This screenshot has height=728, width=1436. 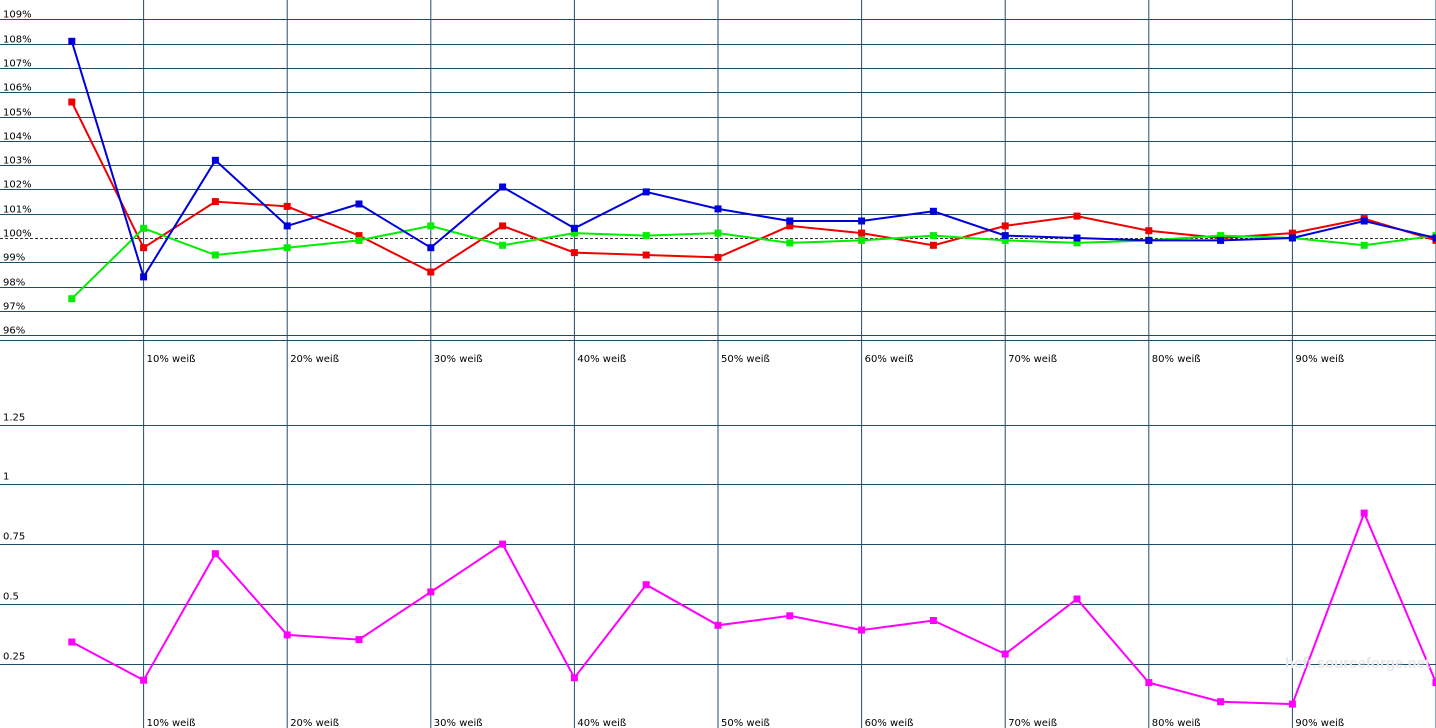 What do you see at coordinates (17, 234) in the screenshot?
I see `y-tick-label: 100%` at bounding box center [17, 234].